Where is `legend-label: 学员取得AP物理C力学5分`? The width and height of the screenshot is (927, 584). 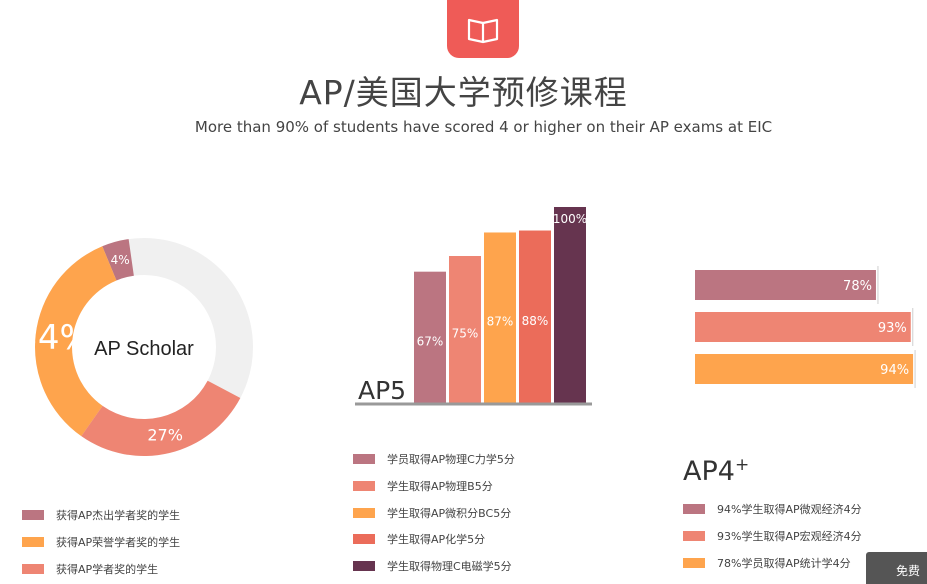 legend-label: 学员取得AP物理C力学5分 is located at coordinates (451, 460).